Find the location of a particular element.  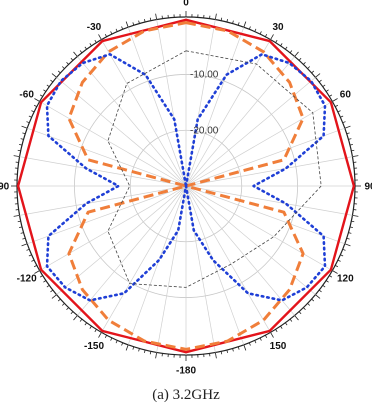

radial-tick-label: -20.00 is located at coordinates (204, 131).